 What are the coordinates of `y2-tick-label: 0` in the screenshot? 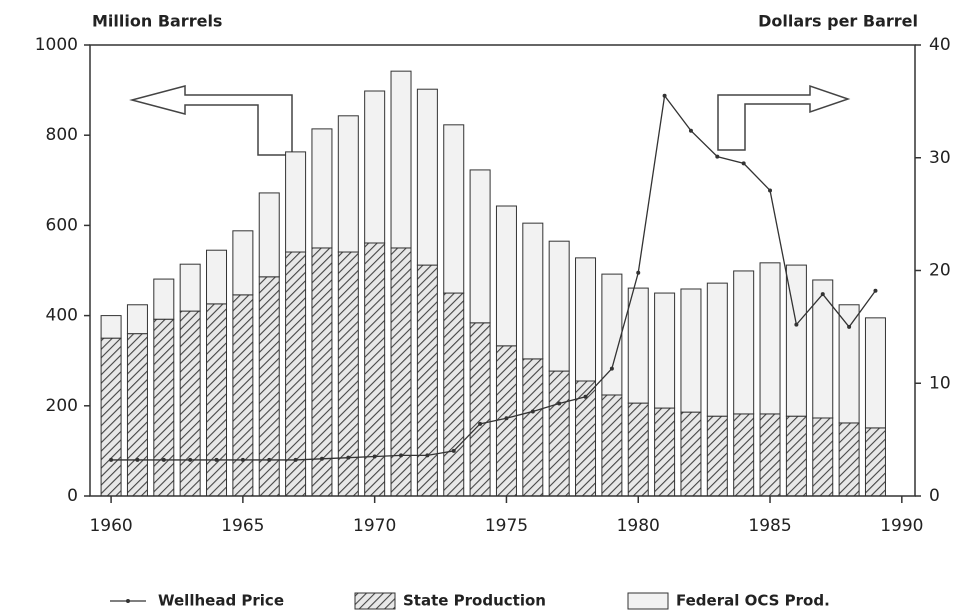 It's located at (934, 496).